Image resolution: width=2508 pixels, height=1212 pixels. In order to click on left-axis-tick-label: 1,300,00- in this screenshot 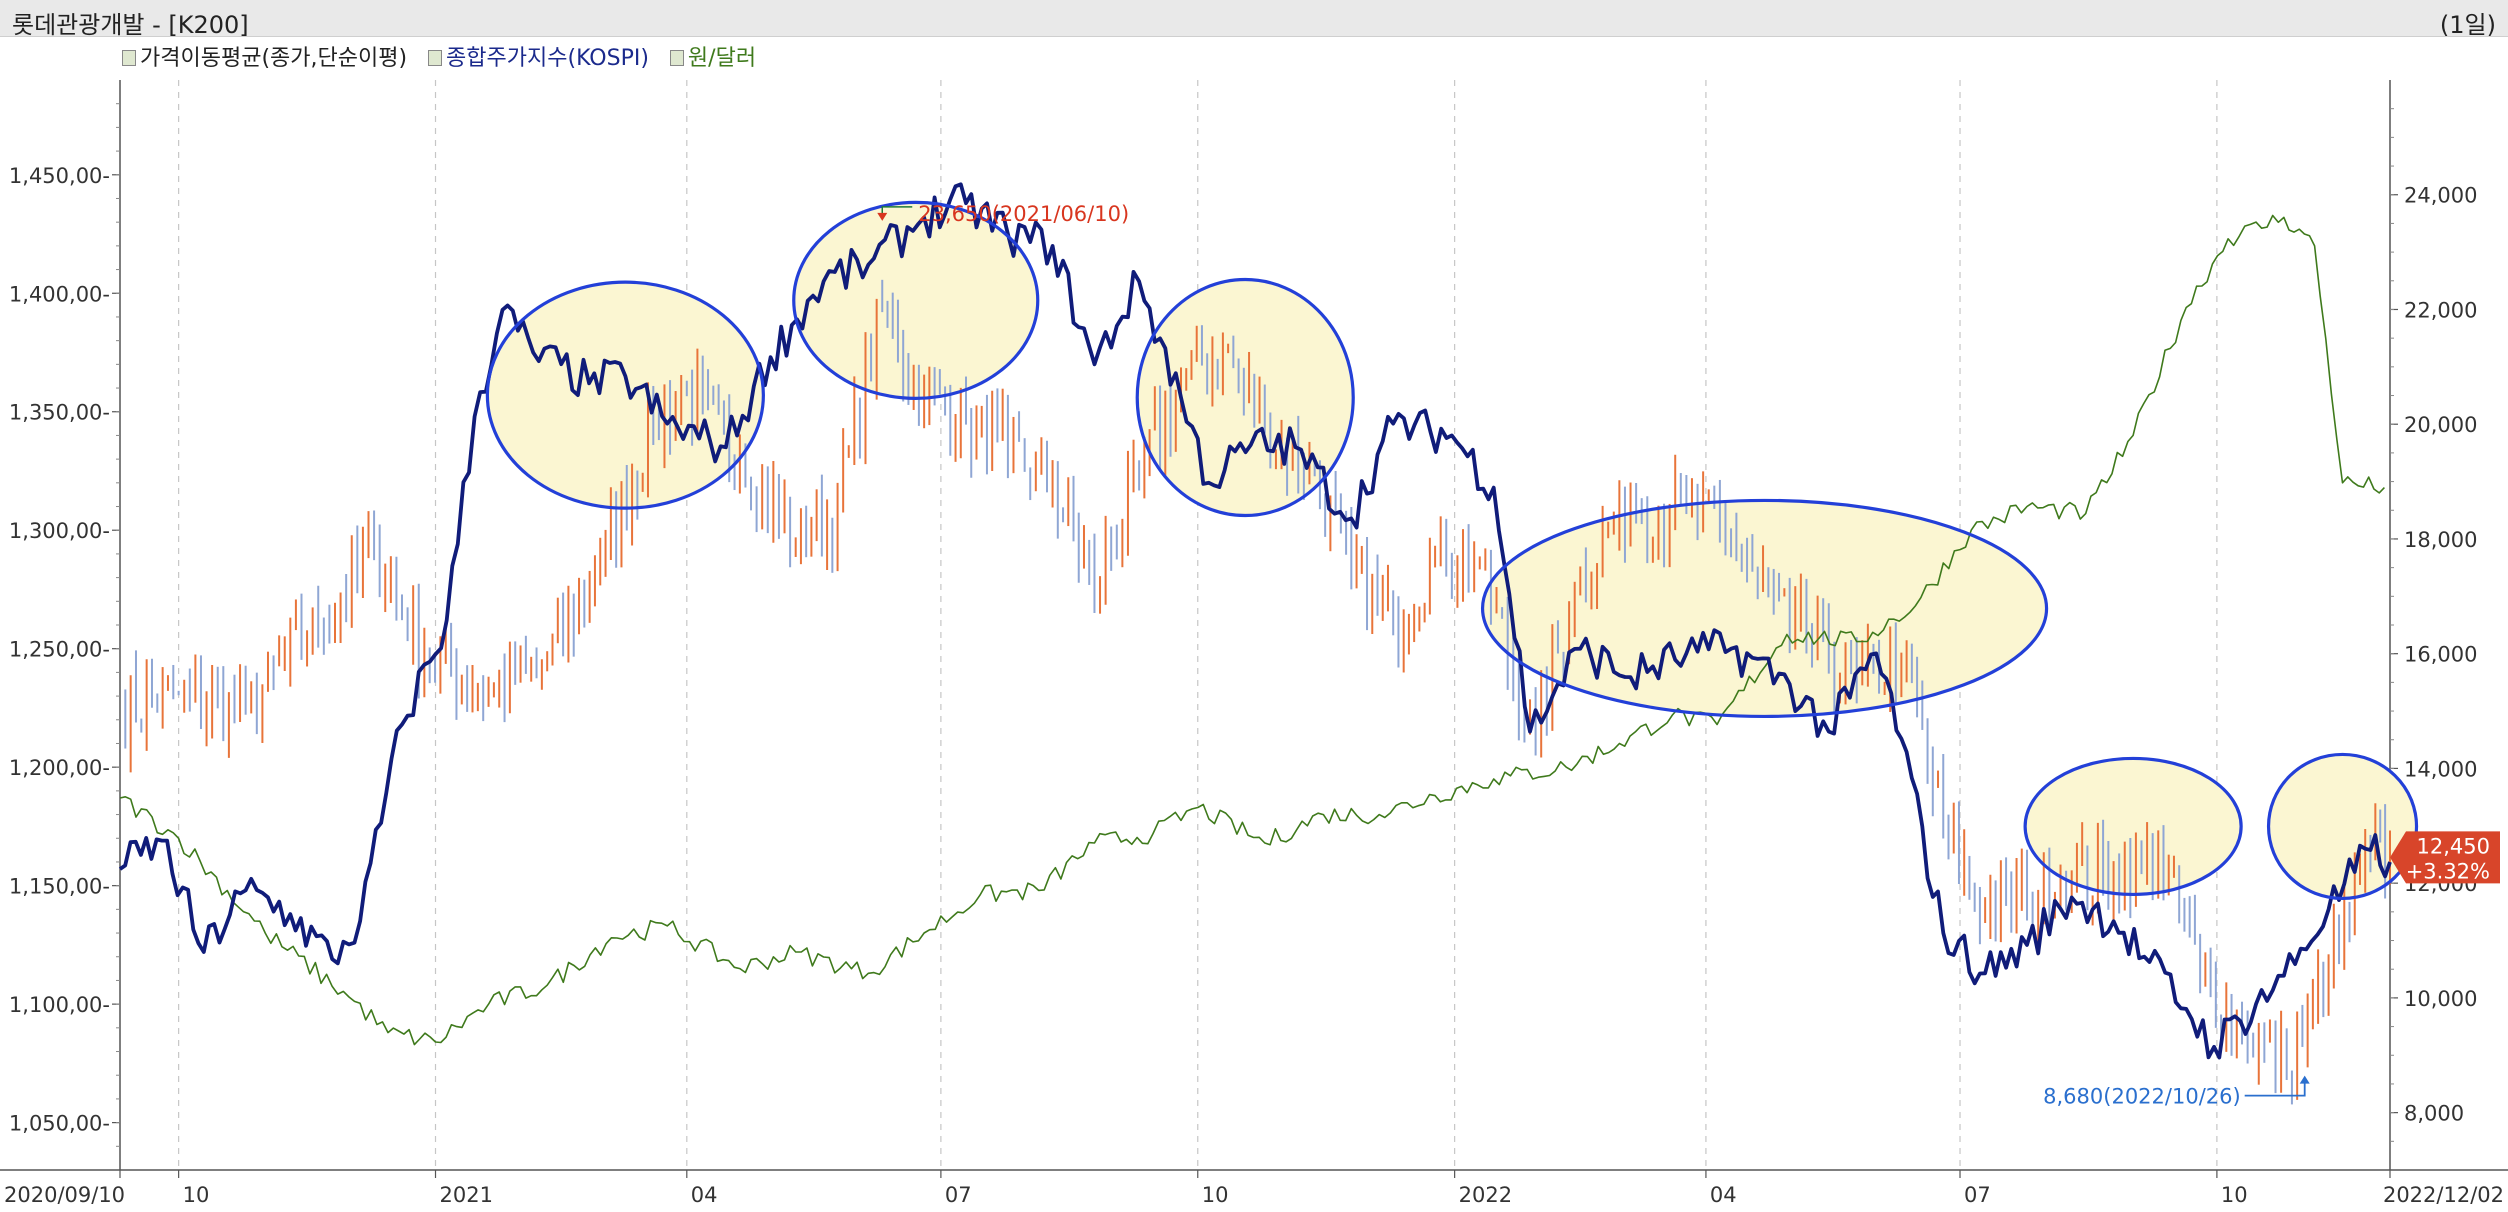, I will do `click(59, 531)`.